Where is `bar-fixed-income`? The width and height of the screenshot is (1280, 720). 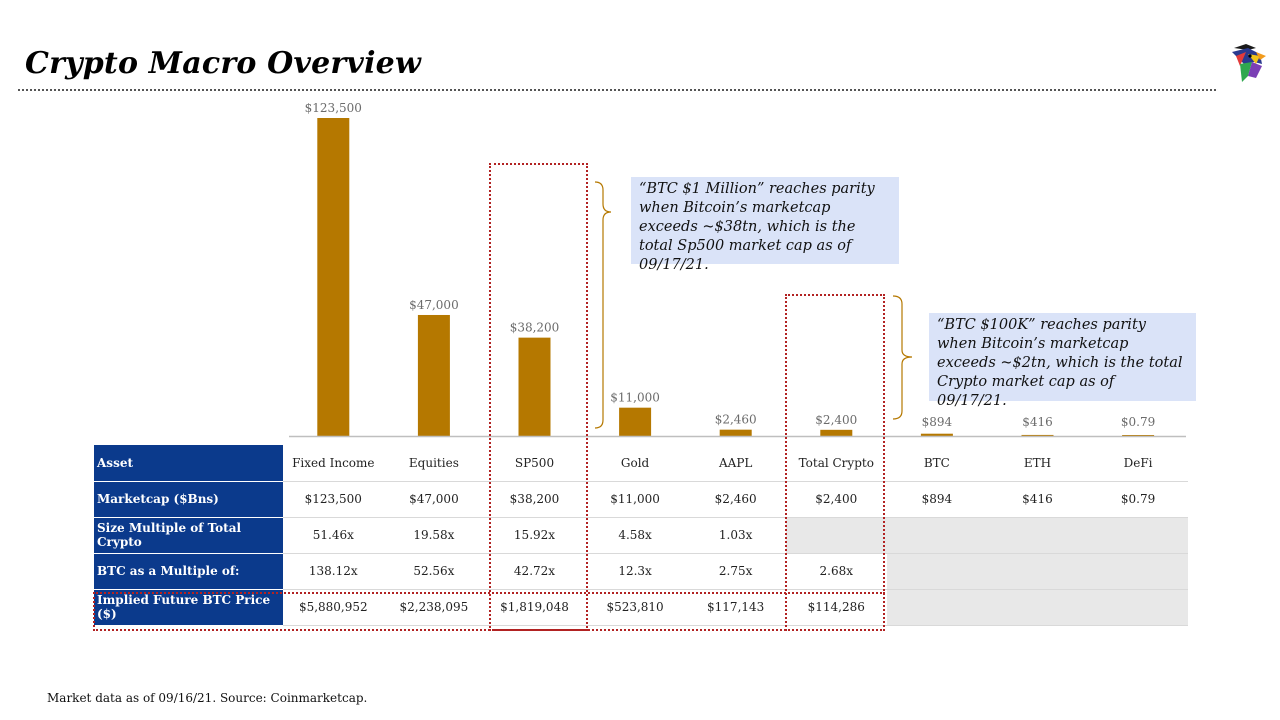 bar-fixed-income is located at coordinates (333, 277).